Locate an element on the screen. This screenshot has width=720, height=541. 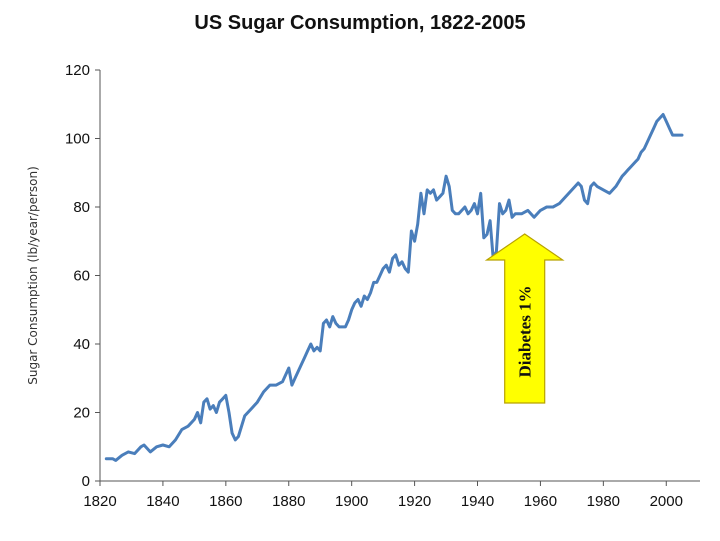
y-tick-label: 0 is located at coordinates (86, 481).